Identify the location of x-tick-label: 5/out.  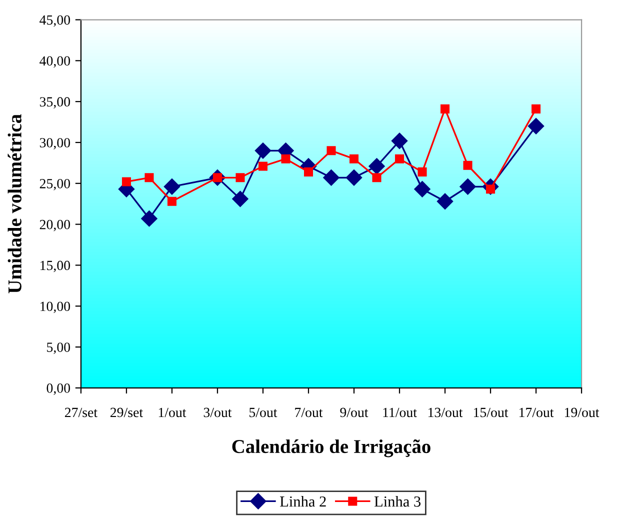
(264, 413).